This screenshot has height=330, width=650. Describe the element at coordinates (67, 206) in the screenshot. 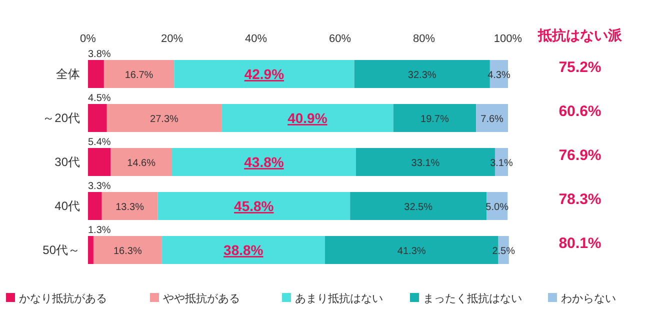

I see `y-tick-label: 40代` at that location.